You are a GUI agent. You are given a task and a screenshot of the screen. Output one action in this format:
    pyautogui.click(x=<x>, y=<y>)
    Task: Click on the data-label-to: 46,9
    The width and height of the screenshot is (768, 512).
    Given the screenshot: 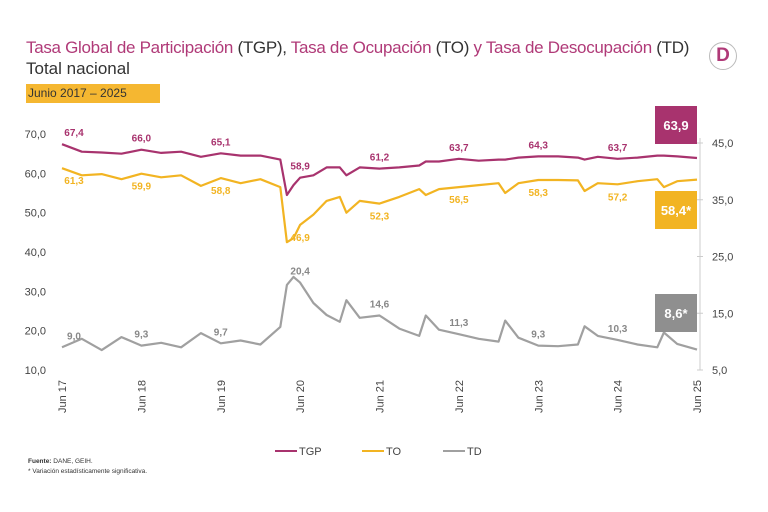 What is the action you would take?
    pyautogui.click(x=300, y=238)
    